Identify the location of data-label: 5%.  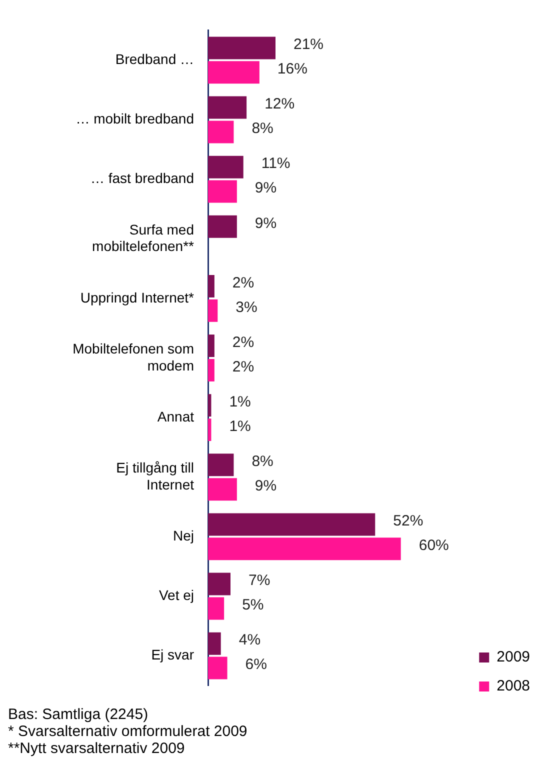
(253, 605).